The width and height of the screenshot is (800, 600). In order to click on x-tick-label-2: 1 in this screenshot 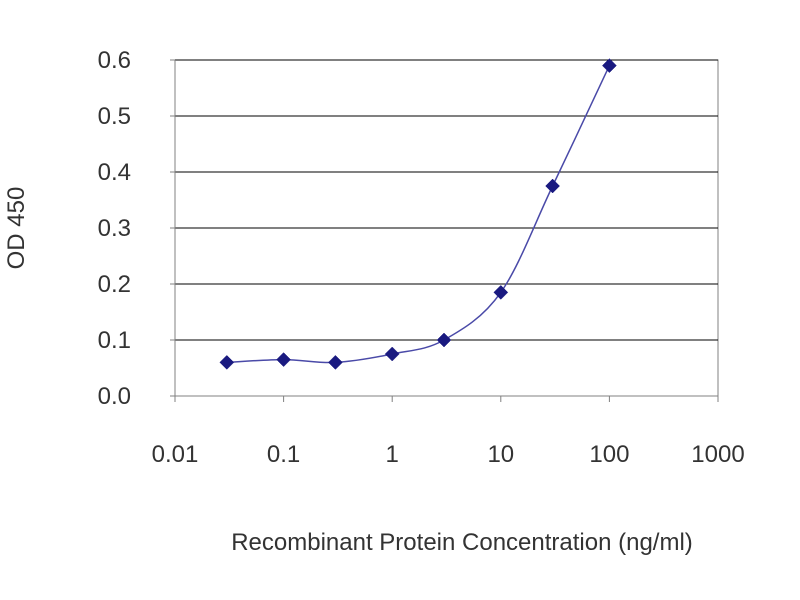, I will do `click(392, 454)`.